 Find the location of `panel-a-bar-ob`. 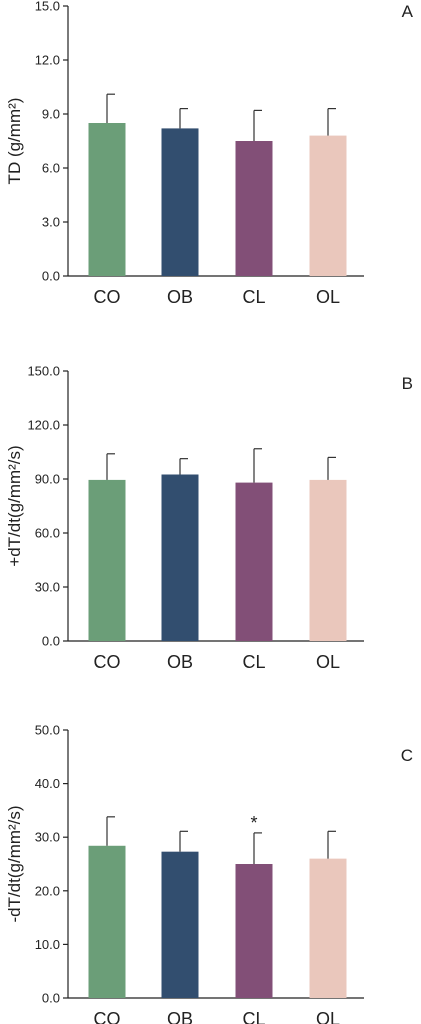

panel-a-bar-ob is located at coordinates (180, 202).